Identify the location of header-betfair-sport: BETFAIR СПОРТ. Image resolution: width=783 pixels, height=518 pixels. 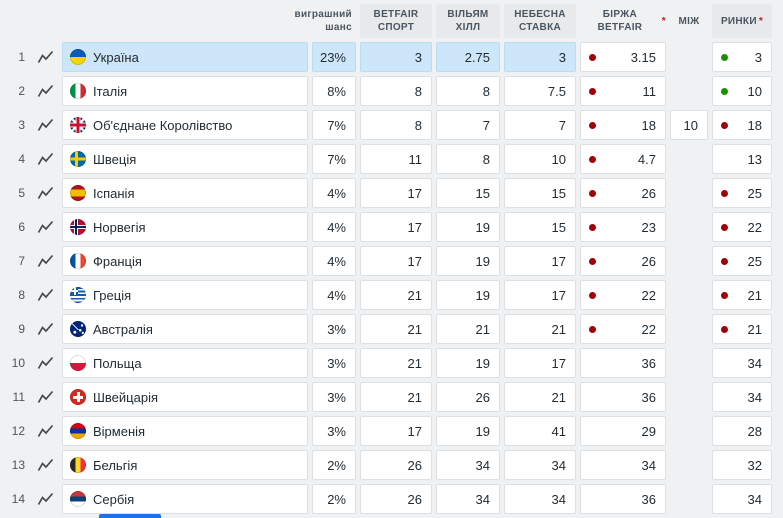
(396, 21).